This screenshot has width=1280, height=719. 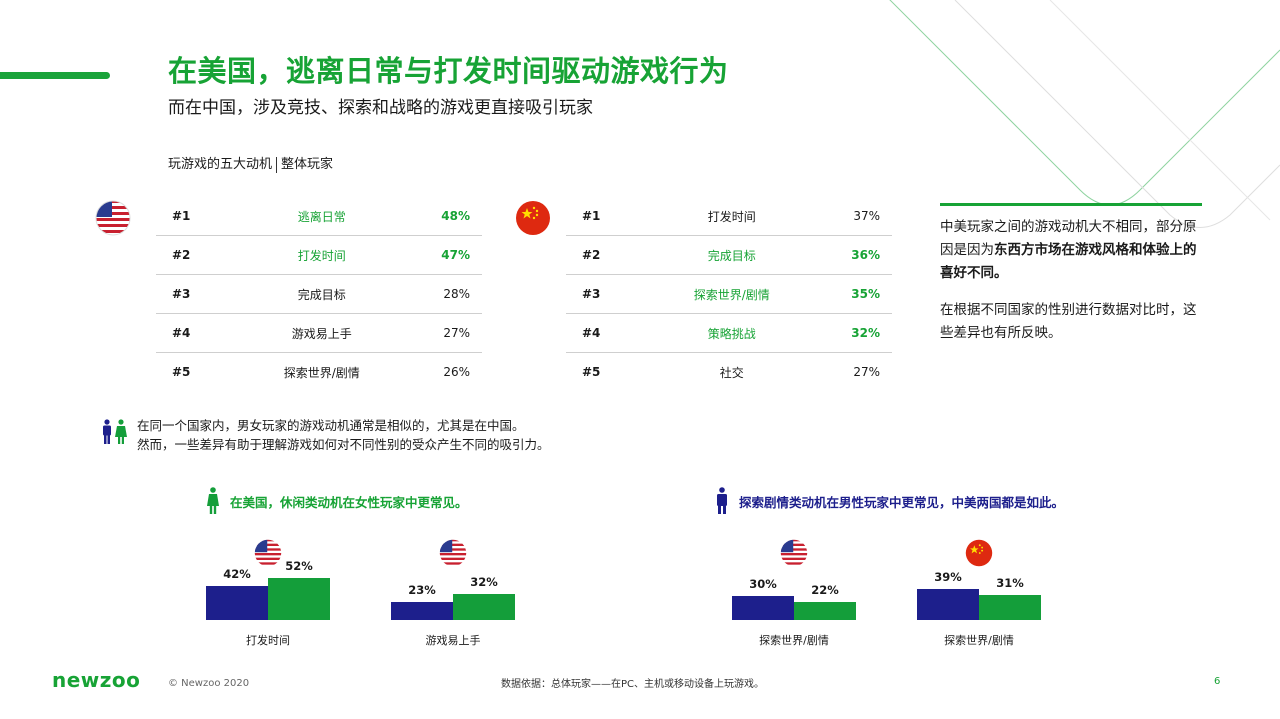 What do you see at coordinates (442, 255) in the screenshot?
I see `percentage: 47%` at bounding box center [442, 255].